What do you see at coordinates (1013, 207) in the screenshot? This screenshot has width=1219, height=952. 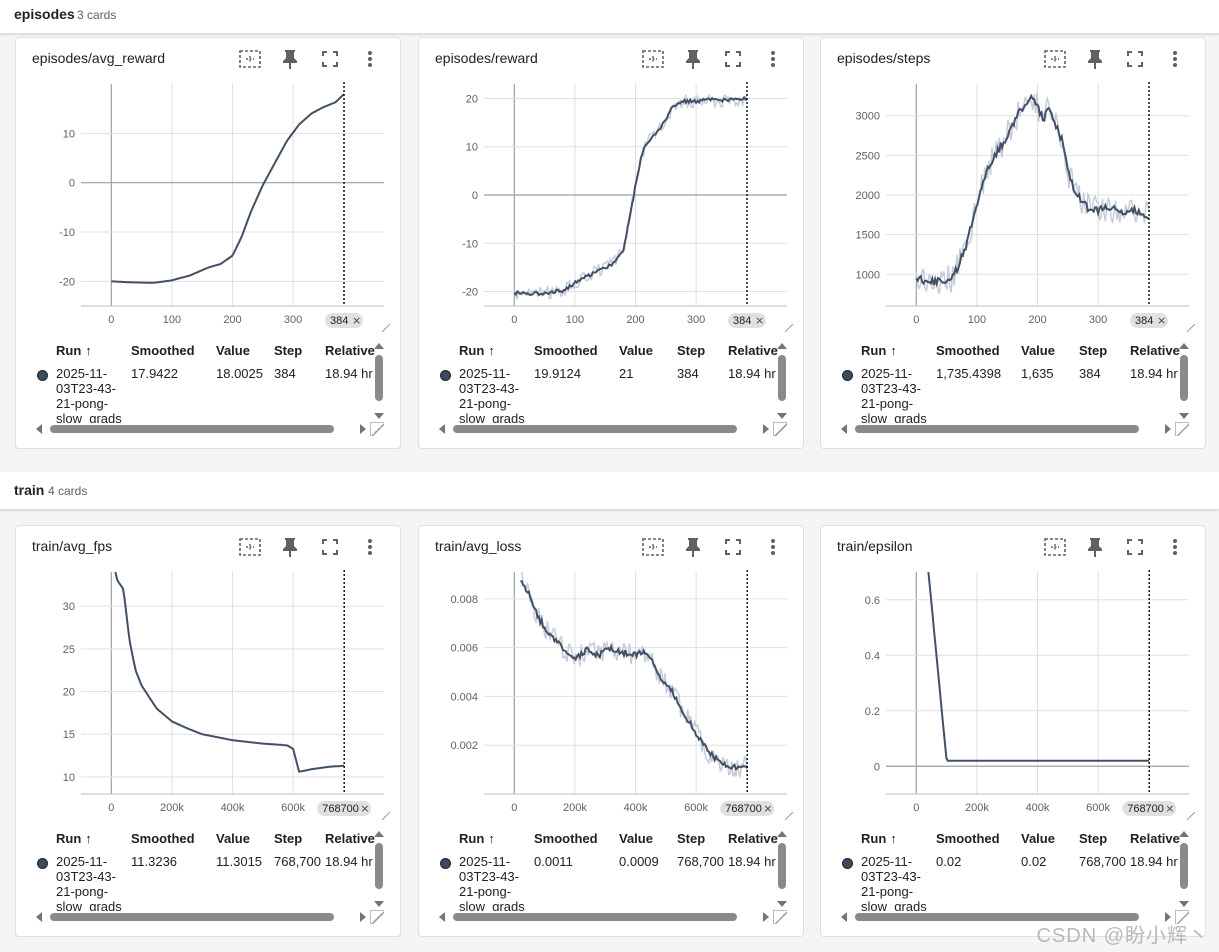 I see `line-chart: 0 100 200 300 1000 1500 2000 2500 3000 384 ×` at bounding box center [1013, 207].